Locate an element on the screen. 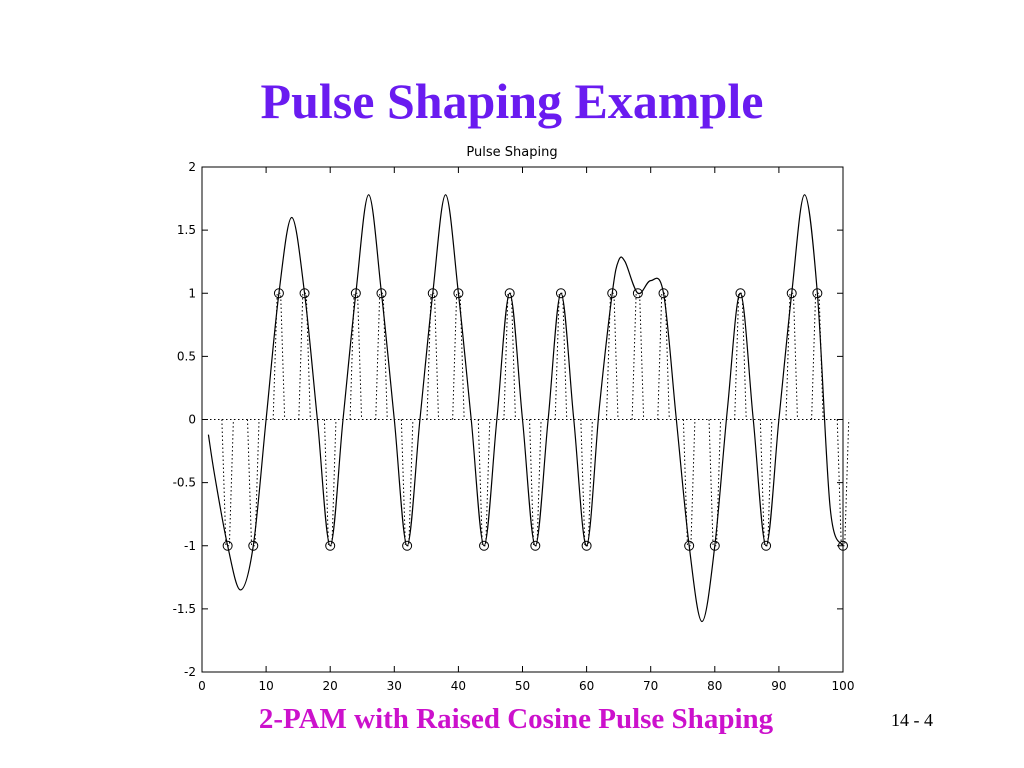  y-tick-label: -2 is located at coordinates (190, 672).